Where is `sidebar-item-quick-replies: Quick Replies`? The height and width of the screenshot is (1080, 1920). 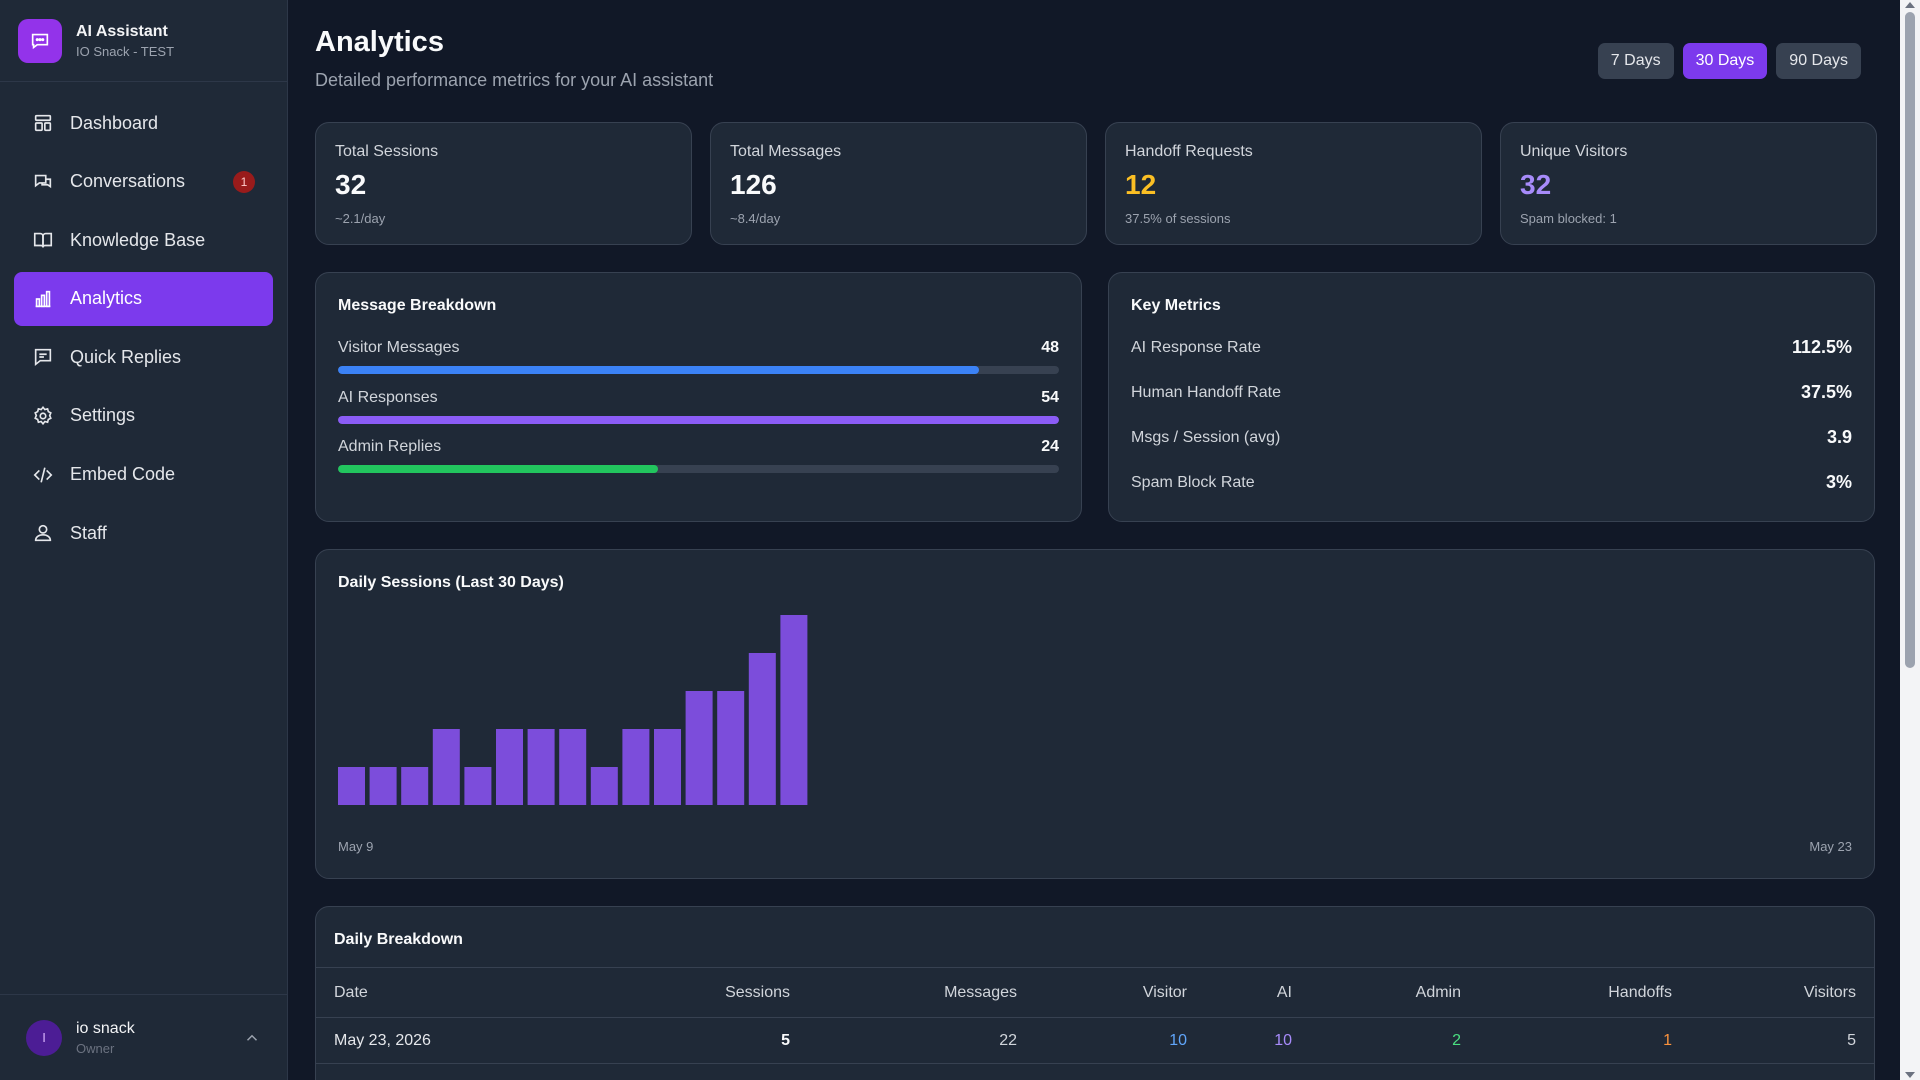 sidebar-item-quick-replies: Quick Replies is located at coordinates (143, 357).